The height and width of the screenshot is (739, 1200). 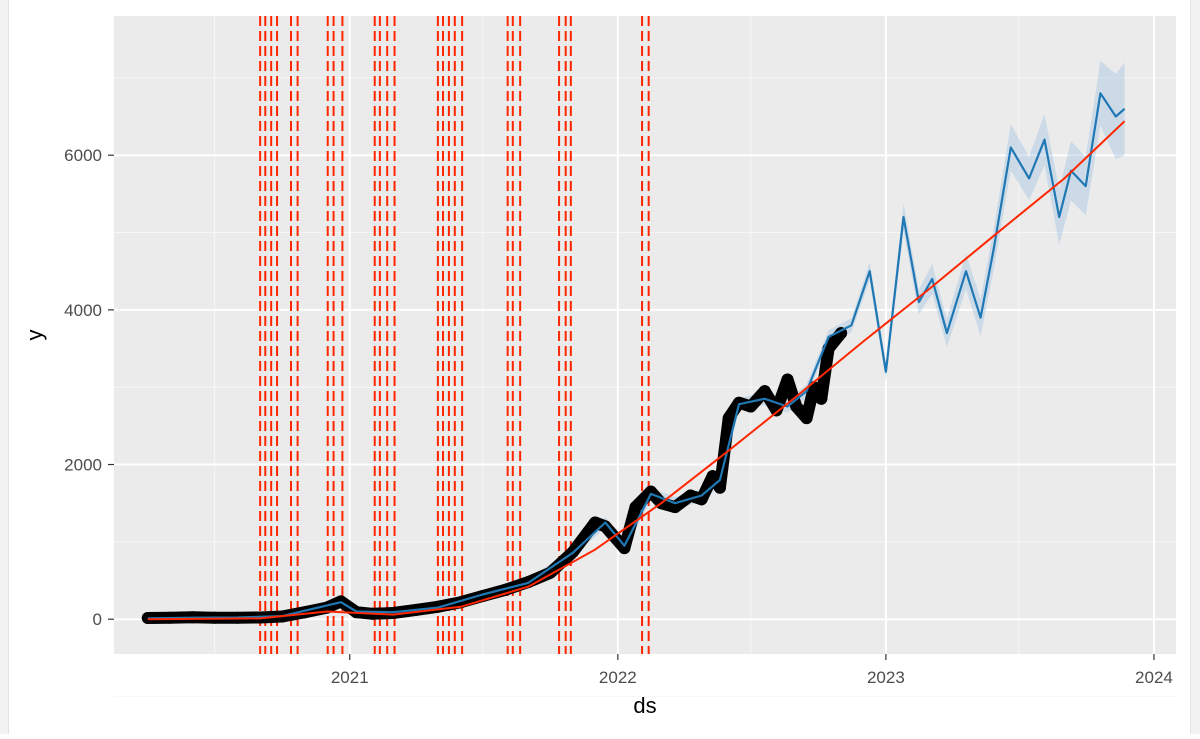 I want to click on x-tick-label: 2021, so click(x=350, y=677).